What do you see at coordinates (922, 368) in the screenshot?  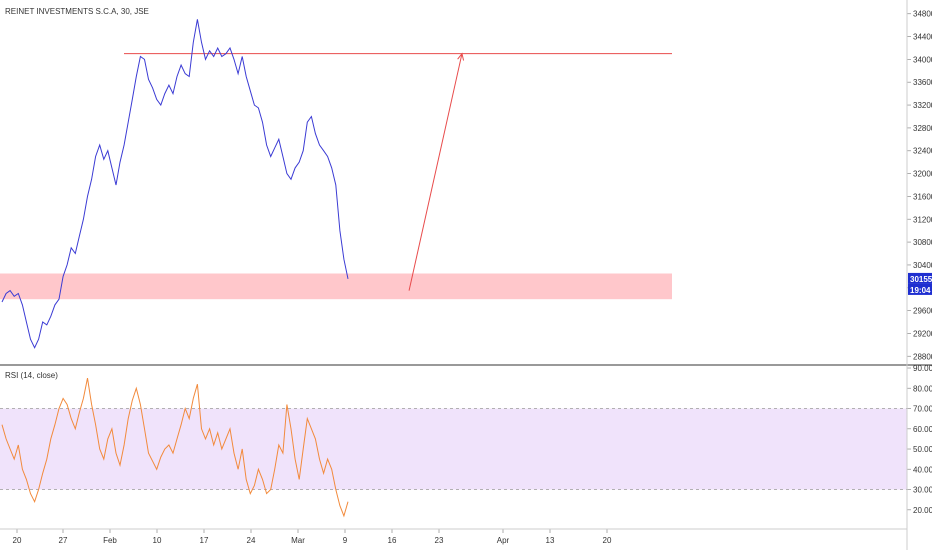 I see `rsi-tick-label: 90.00` at bounding box center [922, 368].